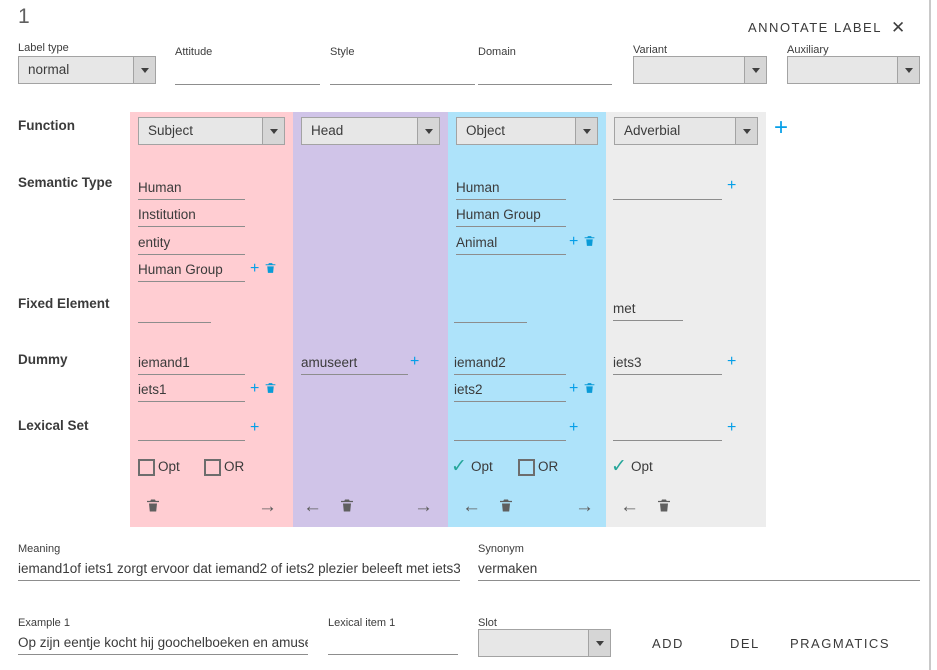  Describe the element at coordinates (486, 130) in the screenshot. I see `object-function-value: Object` at that location.